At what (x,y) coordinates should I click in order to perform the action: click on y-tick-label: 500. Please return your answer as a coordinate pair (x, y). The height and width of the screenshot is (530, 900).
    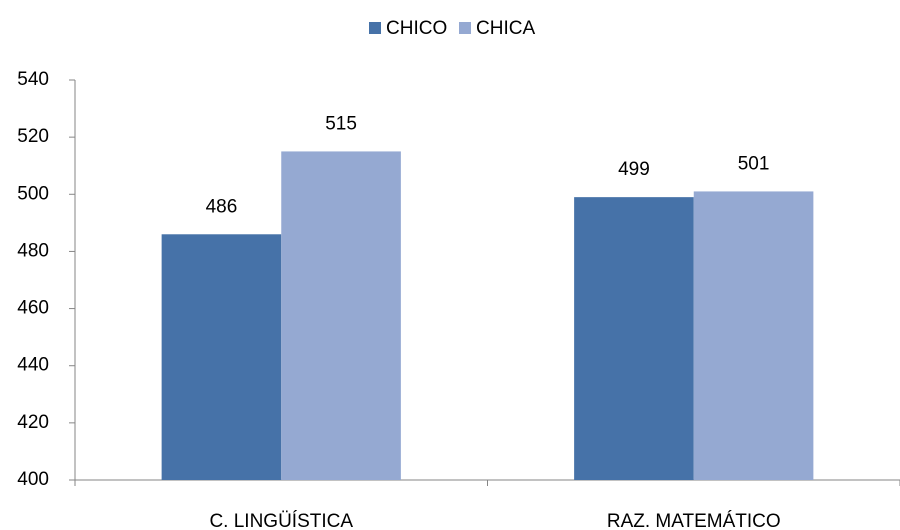
    Looking at the image, I should click on (33, 193).